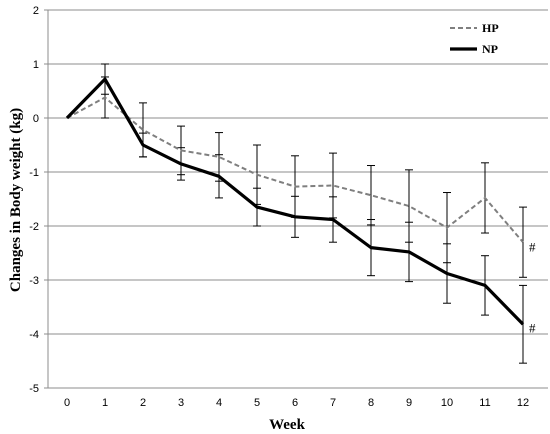 Image resolution: width=550 pixels, height=434 pixels. I want to click on x-tick-label: 12, so click(523, 403).